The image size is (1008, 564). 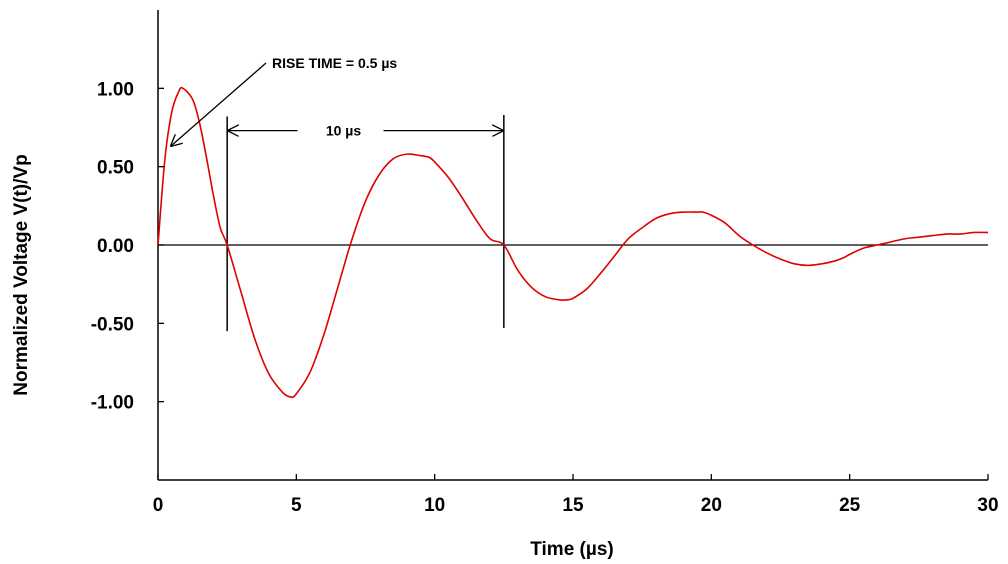 I want to click on x-axis-title: Time (µs), so click(x=571, y=549).